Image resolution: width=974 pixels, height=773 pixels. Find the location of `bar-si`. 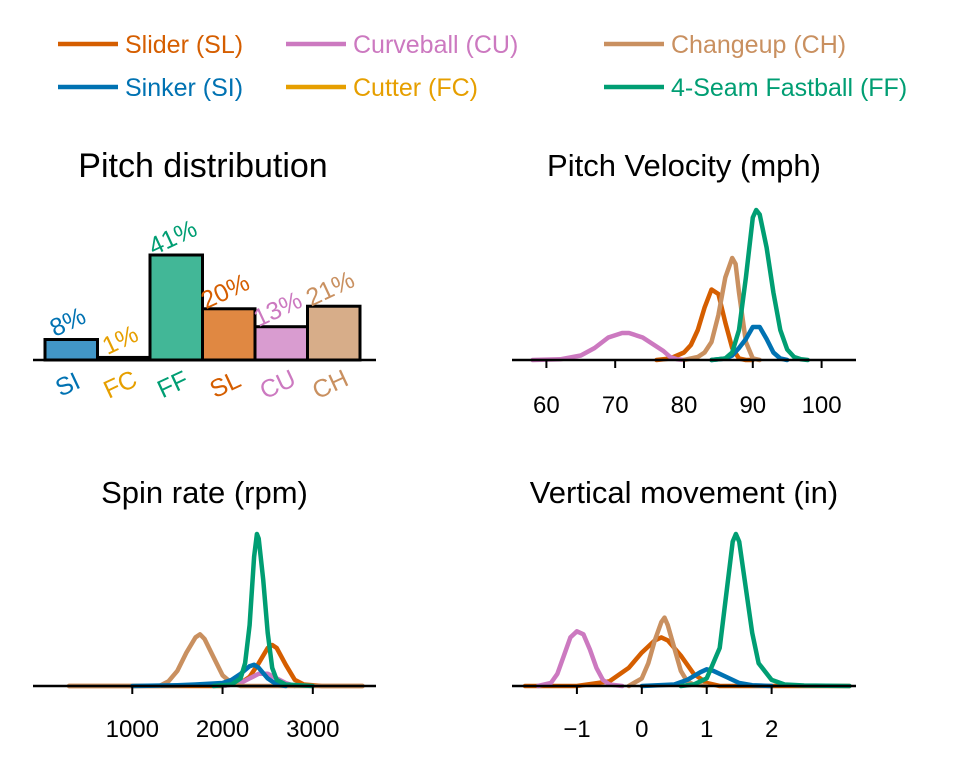

bar-si is located at coordinates (71, 350).